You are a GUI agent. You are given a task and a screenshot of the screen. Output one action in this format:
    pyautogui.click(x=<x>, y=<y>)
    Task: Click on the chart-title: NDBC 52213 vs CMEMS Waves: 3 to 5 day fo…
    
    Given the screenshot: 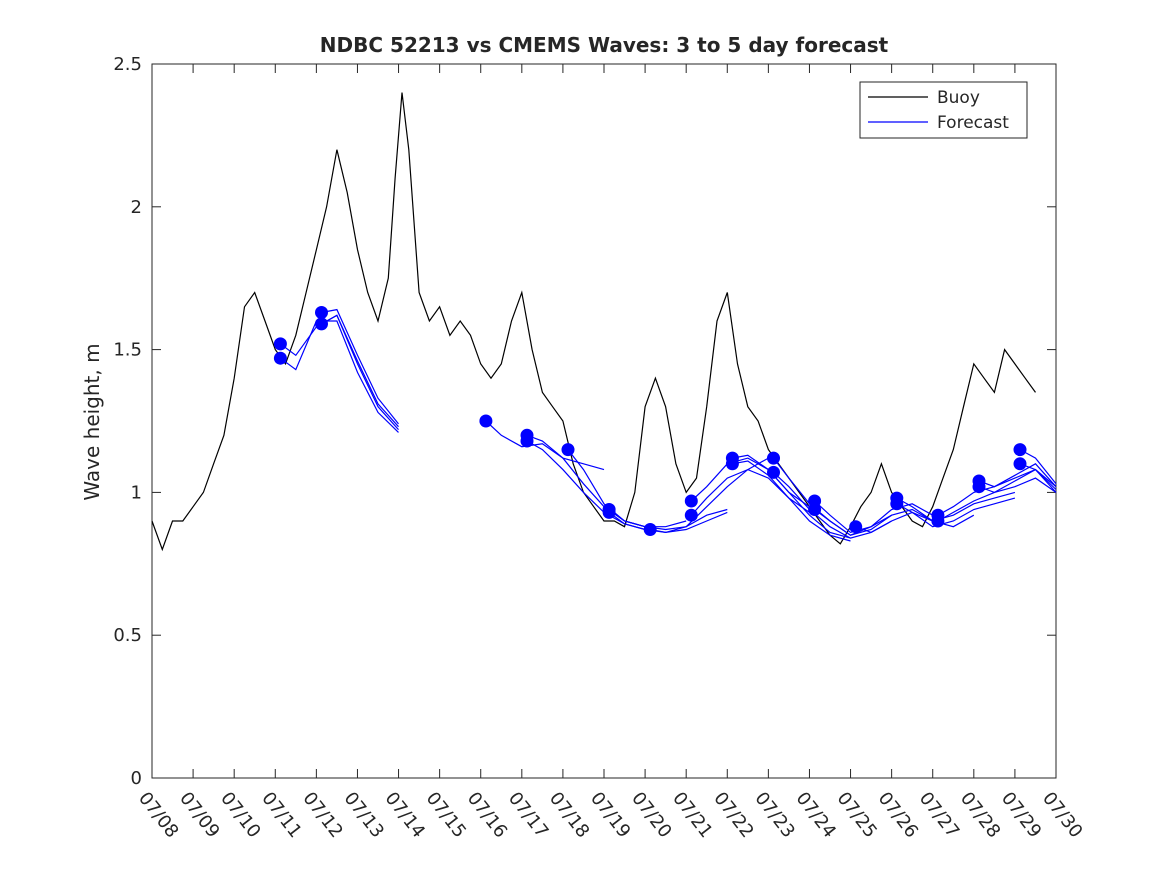 What is the action you would take?
    pyautogui.click(x=604, y=45)
    